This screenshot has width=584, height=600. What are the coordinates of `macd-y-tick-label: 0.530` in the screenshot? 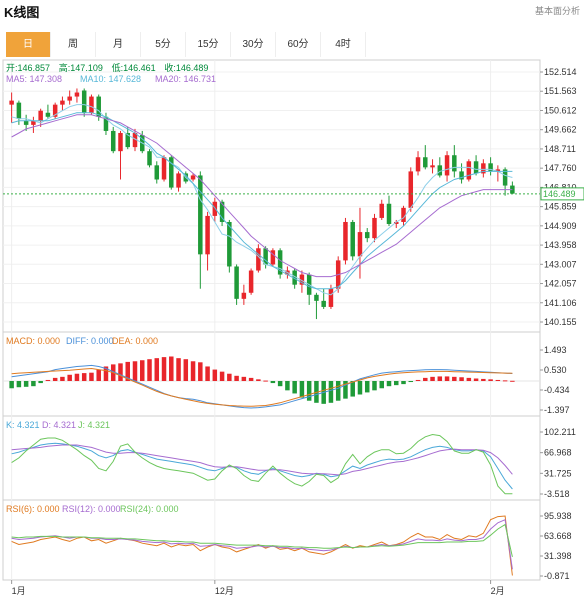 It's located at (555, 370).